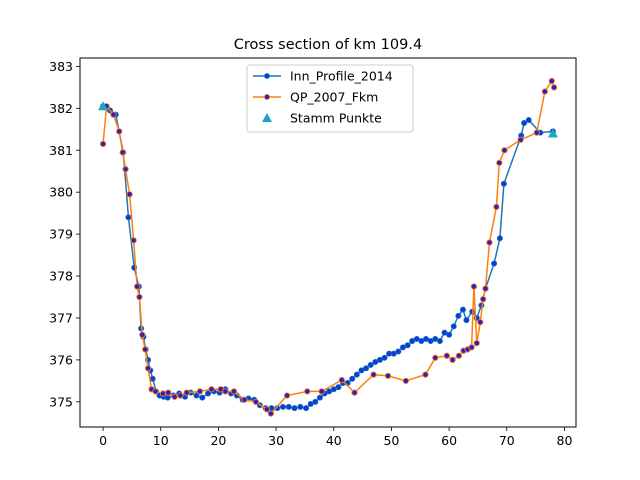  I want to click on legend-marker-qp-2007, so click(266, 97).